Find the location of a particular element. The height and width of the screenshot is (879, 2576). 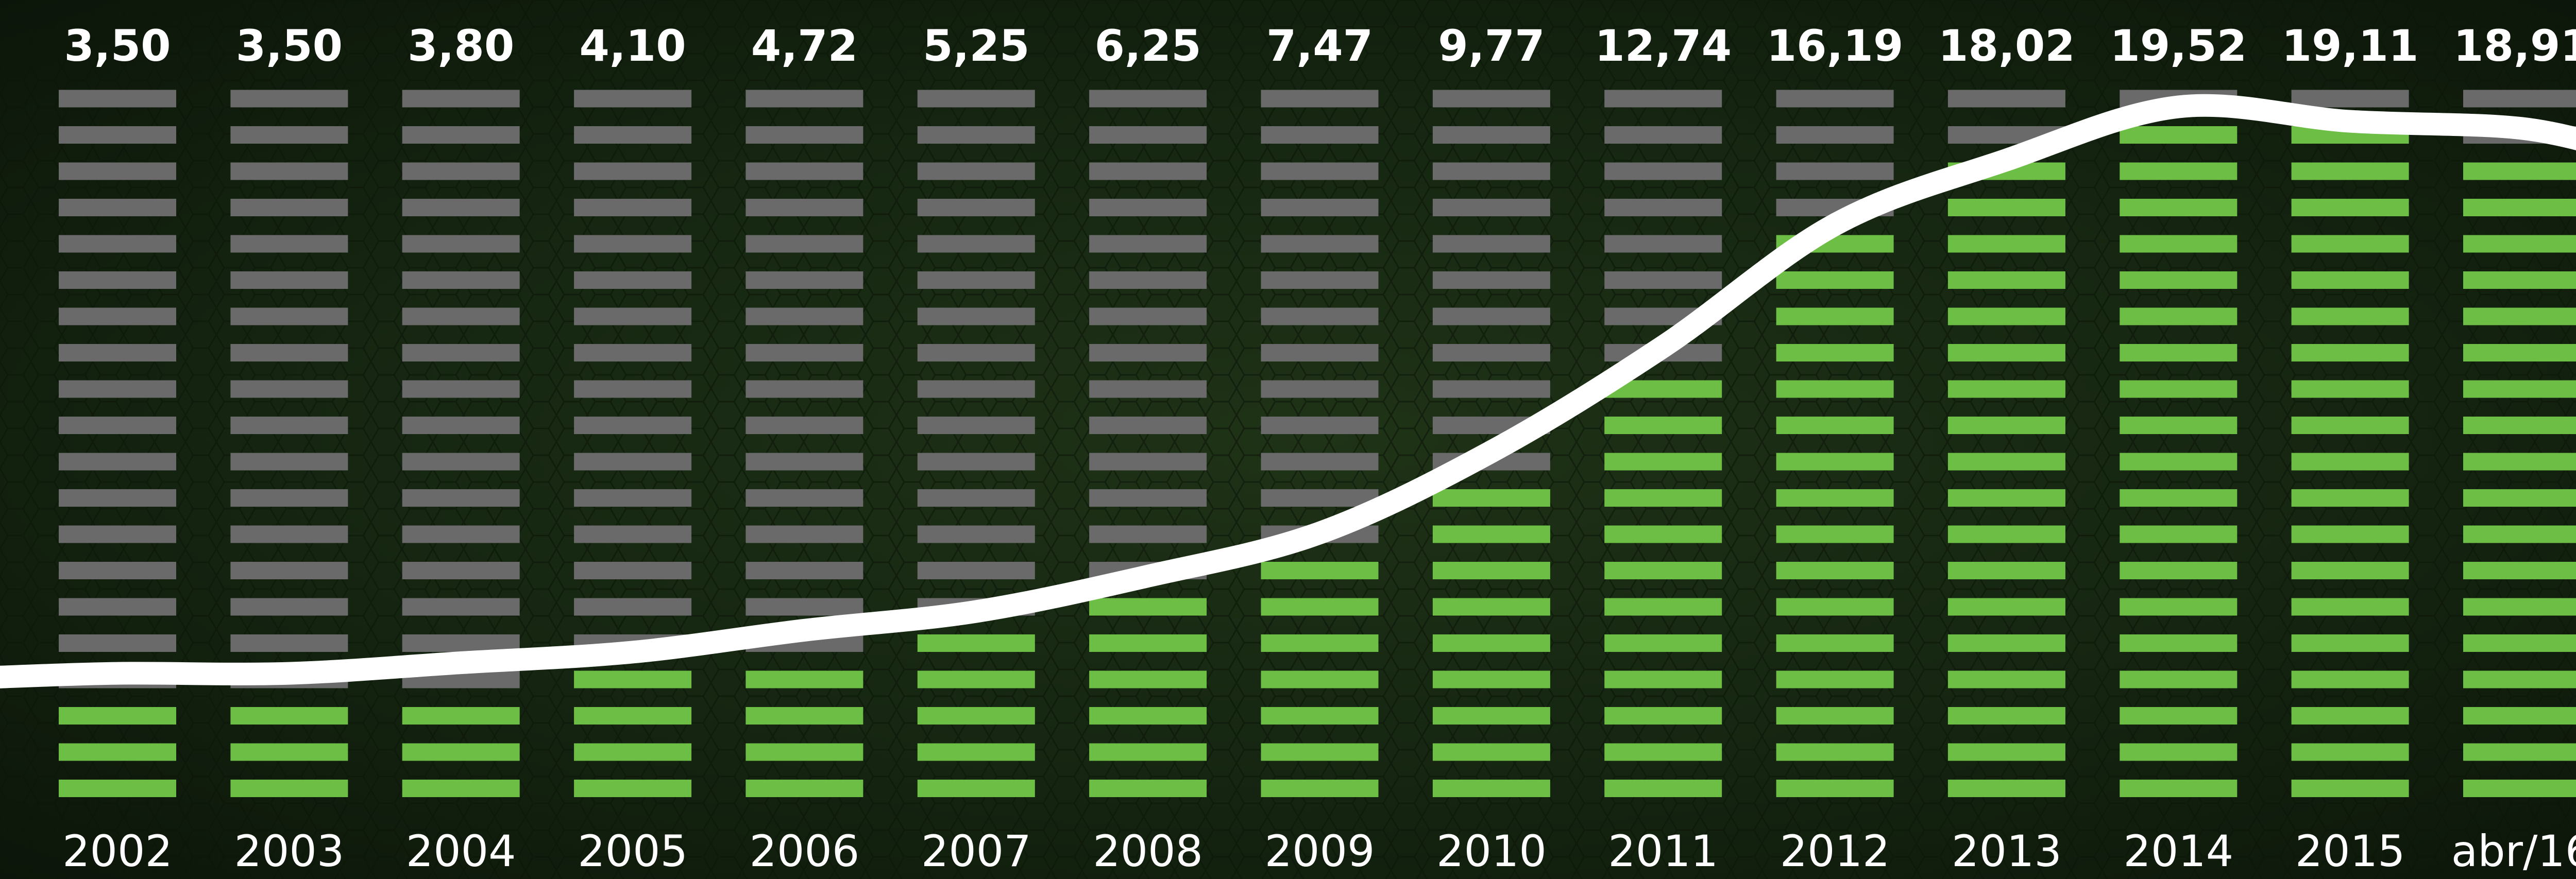

value-label: 18,02 is located at coordinates (2006, 46).